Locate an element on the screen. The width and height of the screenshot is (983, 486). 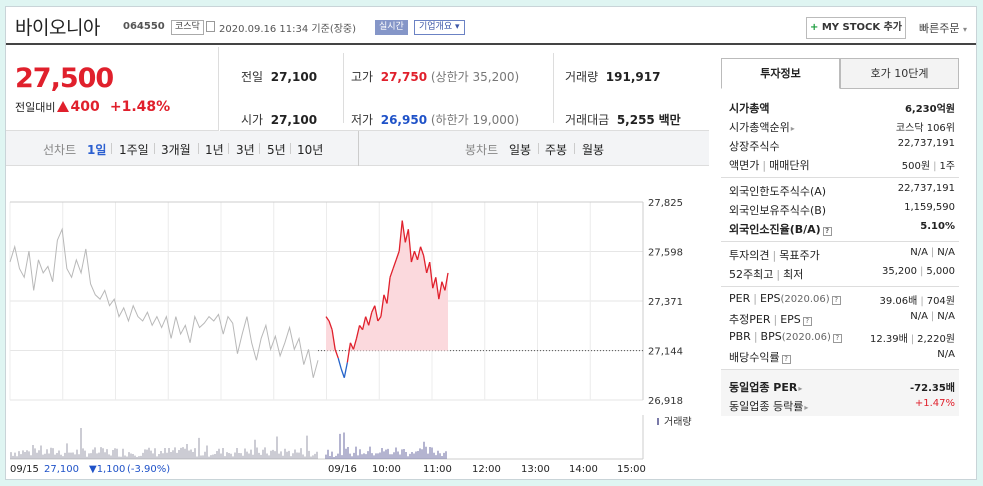
stat-value: 26,950 is located at coordinates (404, 120).